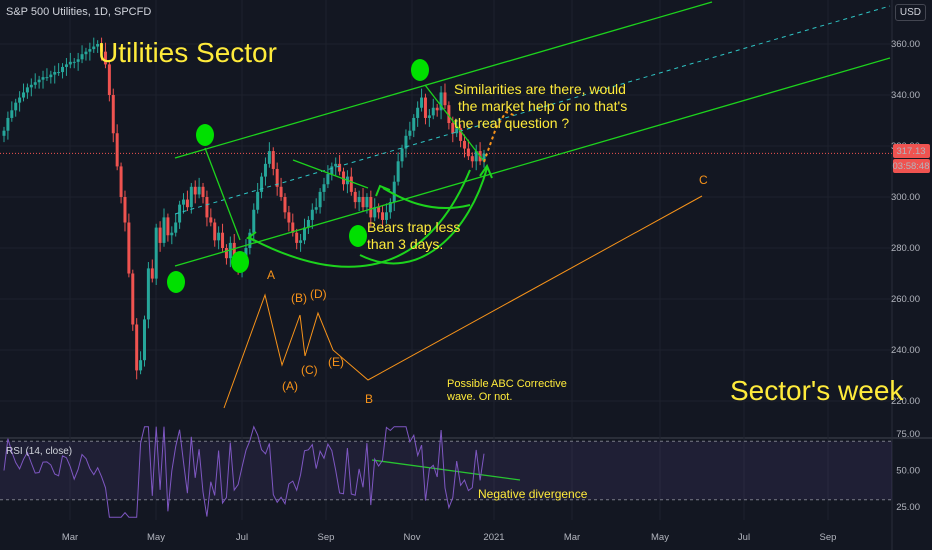  I want to click on arrow-head, so click(383, 190).